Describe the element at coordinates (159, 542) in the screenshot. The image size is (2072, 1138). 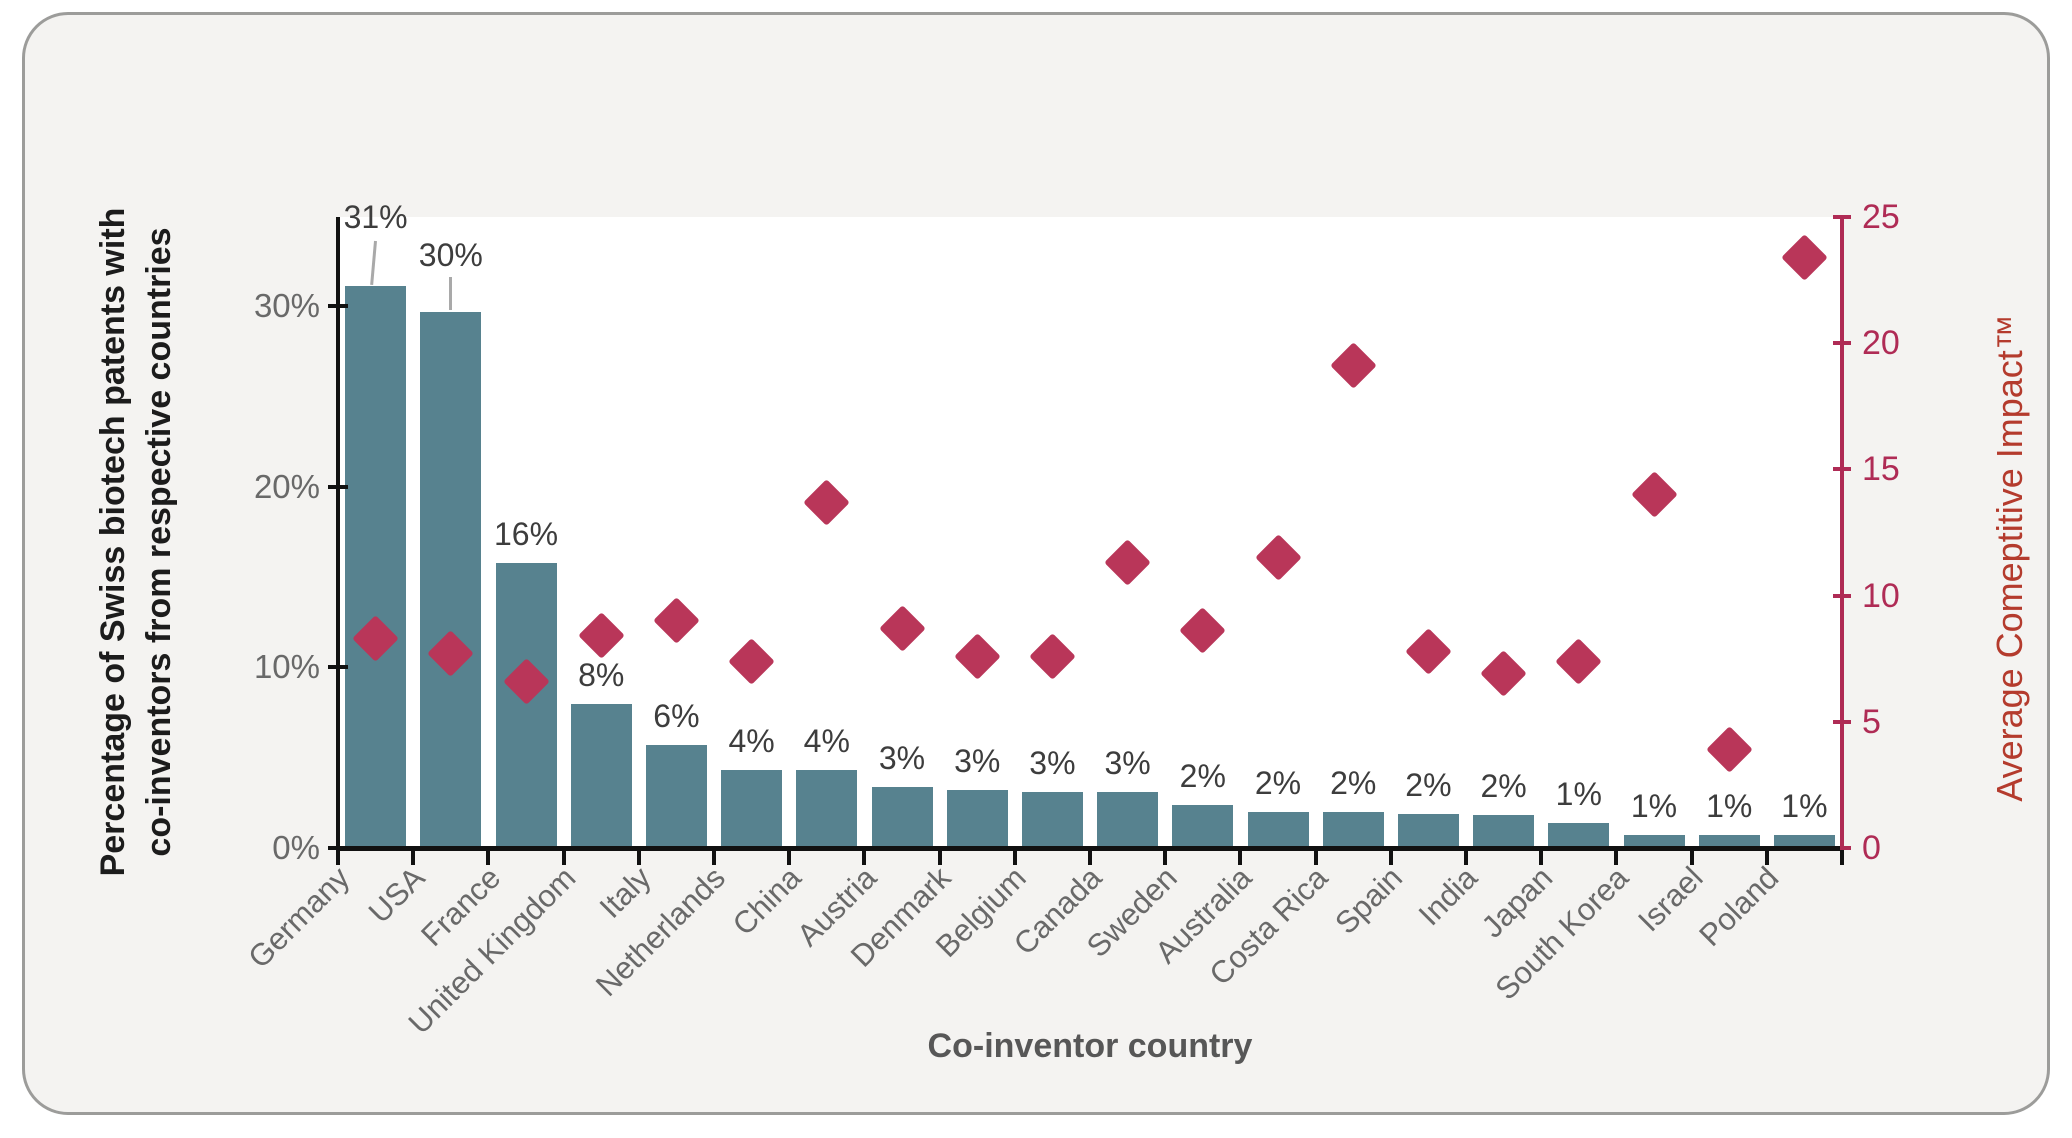
I see `y-axis-left-title-line2: co-inventors from respective countries` at that location.